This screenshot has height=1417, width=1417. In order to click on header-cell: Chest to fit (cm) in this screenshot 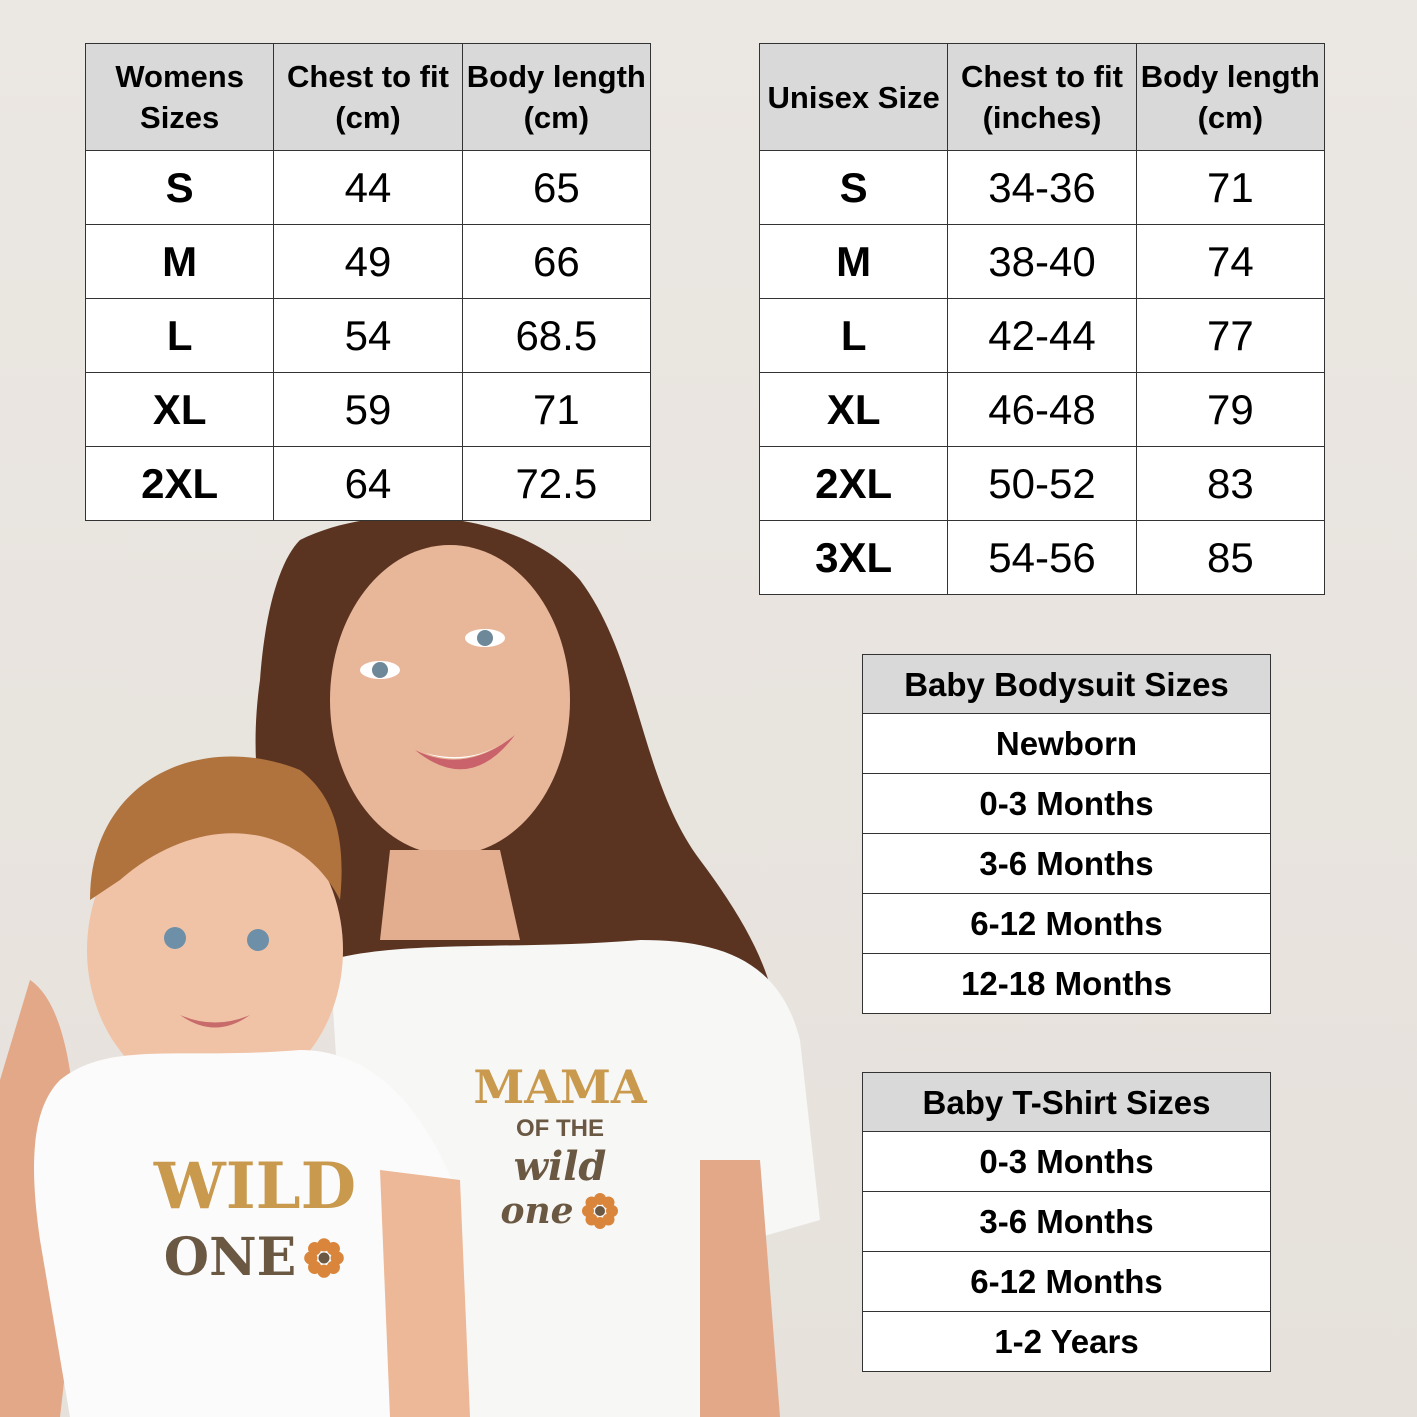, I will do `click(368, 97)`.